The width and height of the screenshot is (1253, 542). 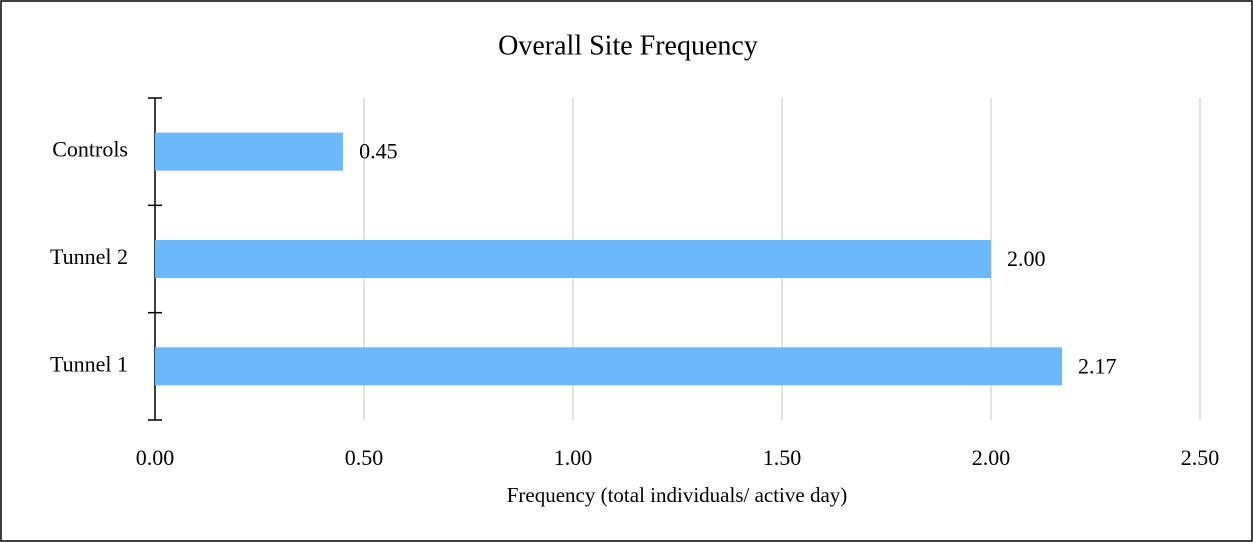 I want to click on x-tick-label: 2.50, so click(x=1200, y=457).